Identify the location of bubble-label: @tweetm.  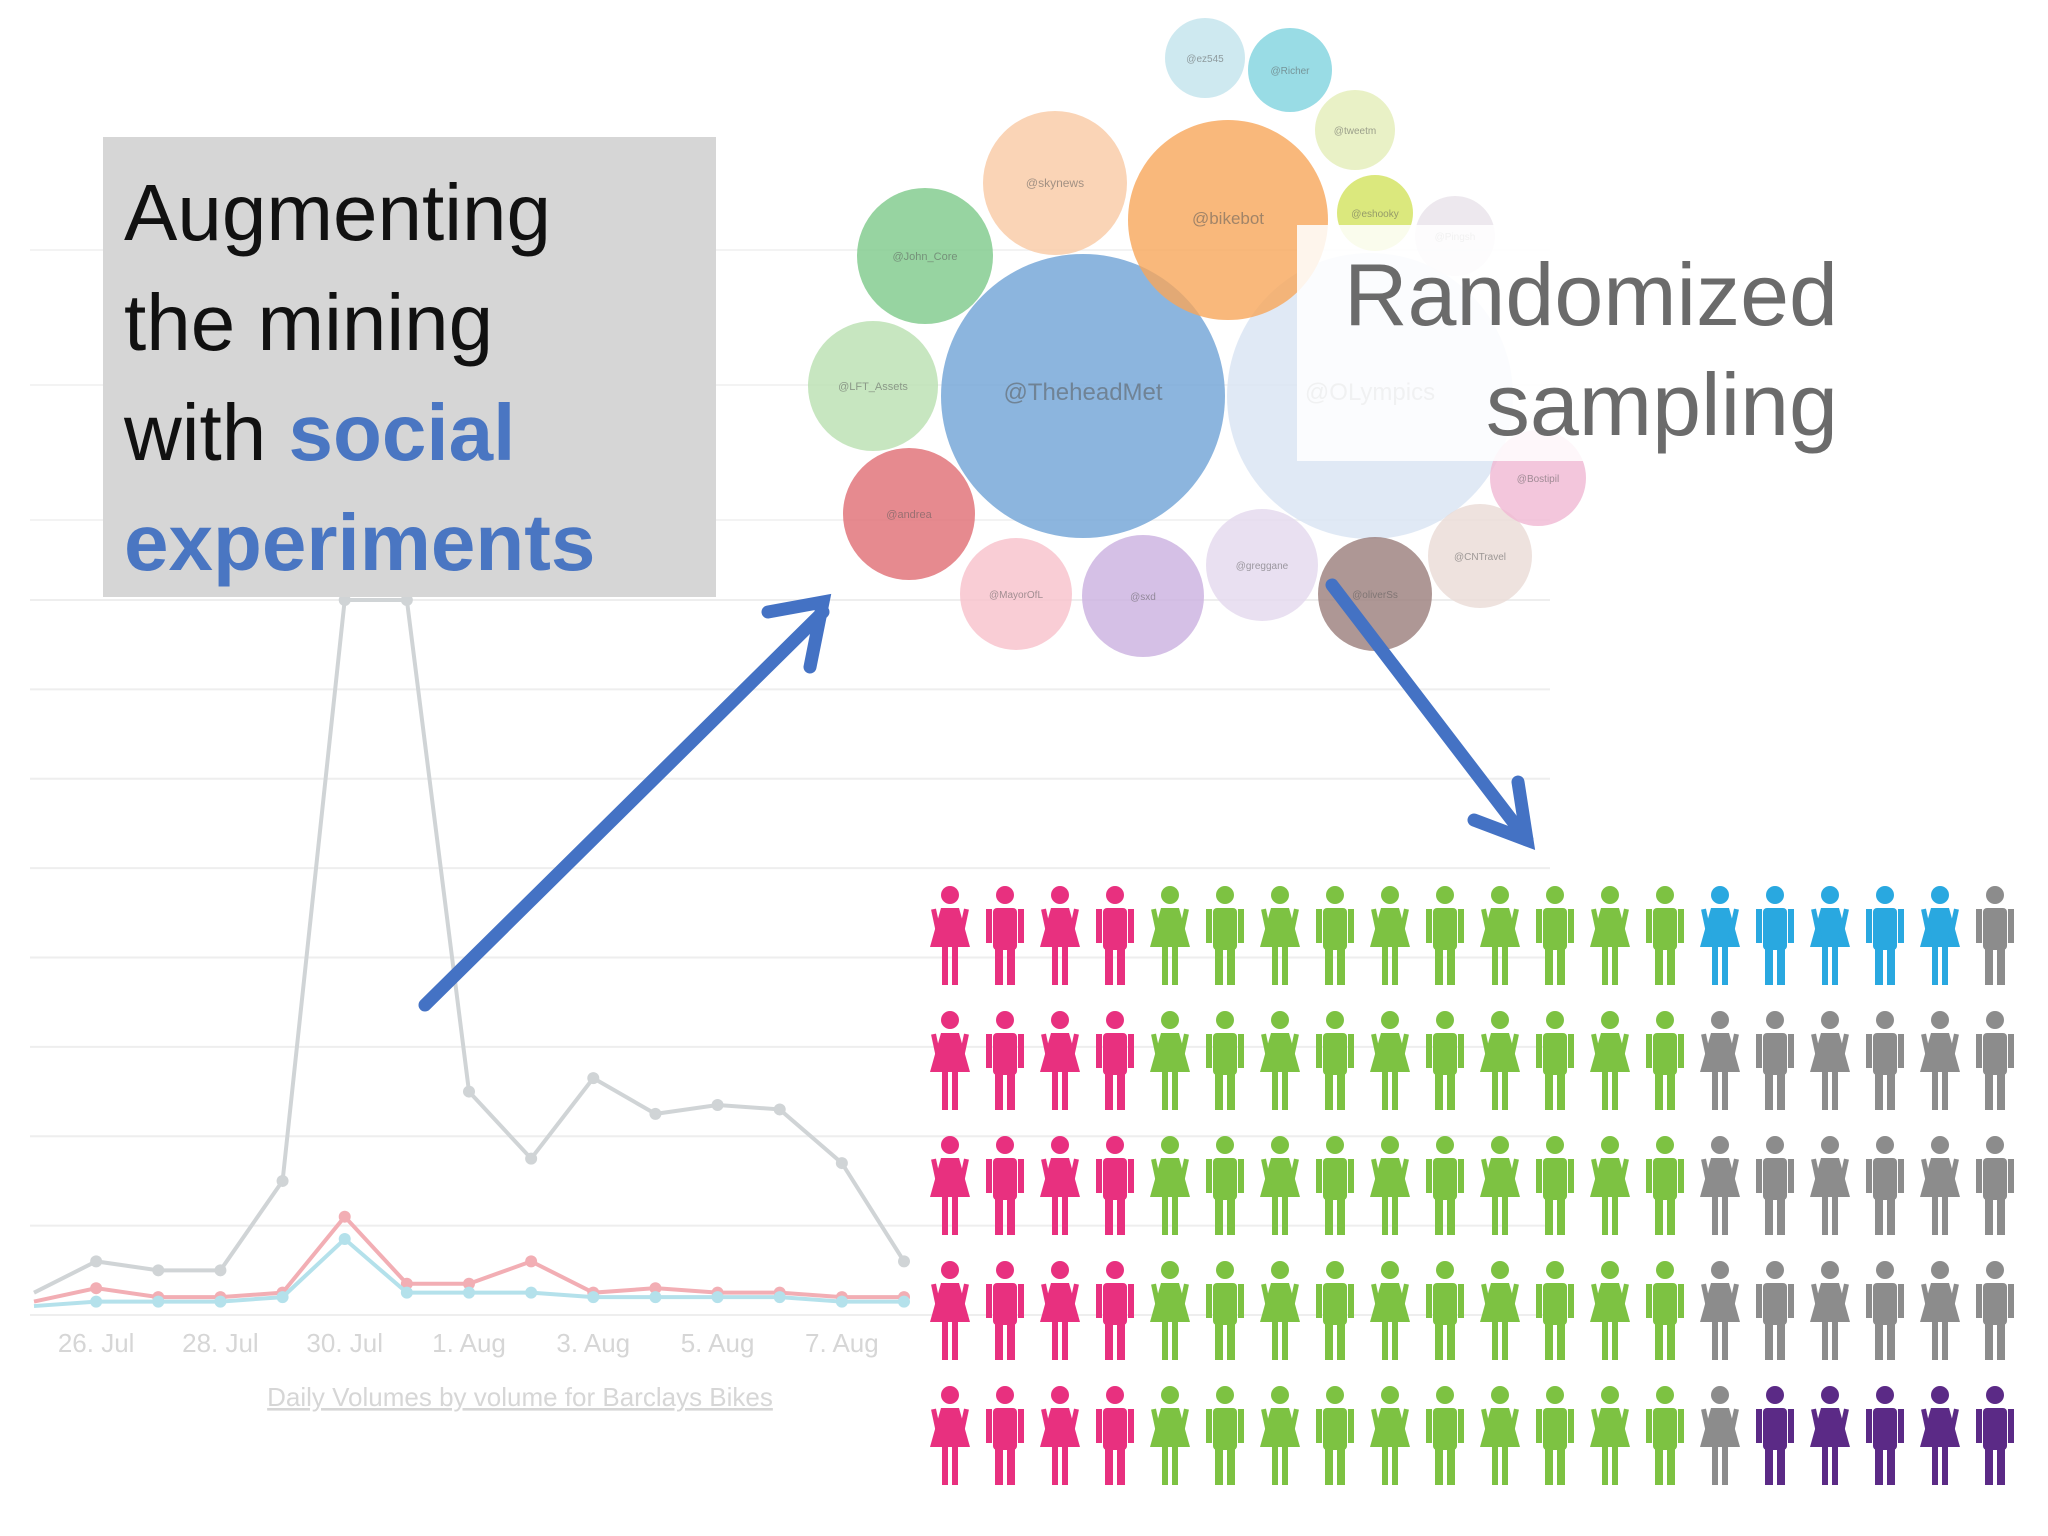
(1355, 131).